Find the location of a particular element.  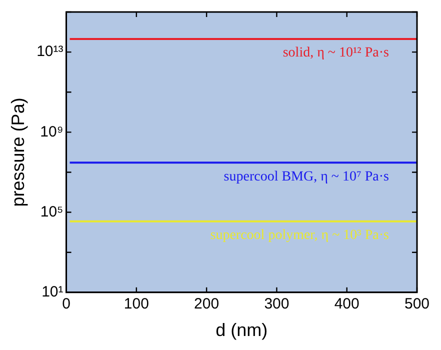

x-tick-label: 500 is located at coordinates (417, 304).